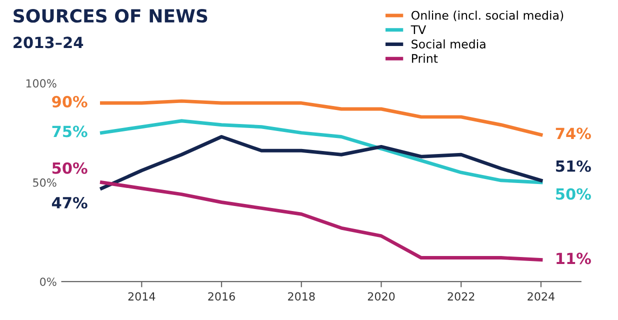 The image size is (618, 320). Describe the element at coordinates (573, 134) in the screenshot. I see `data-label: 74%` at that location.